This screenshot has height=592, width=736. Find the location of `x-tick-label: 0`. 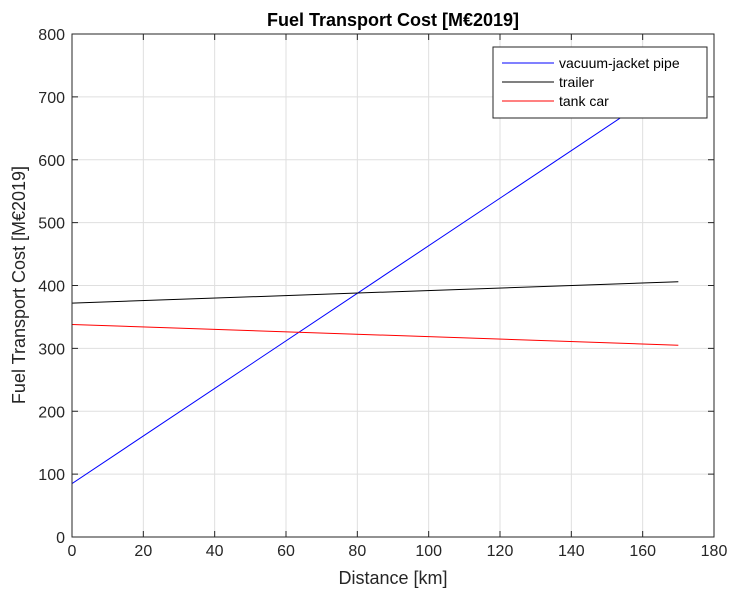

x-tick-label: 0 is located at coordinates (72, 551).